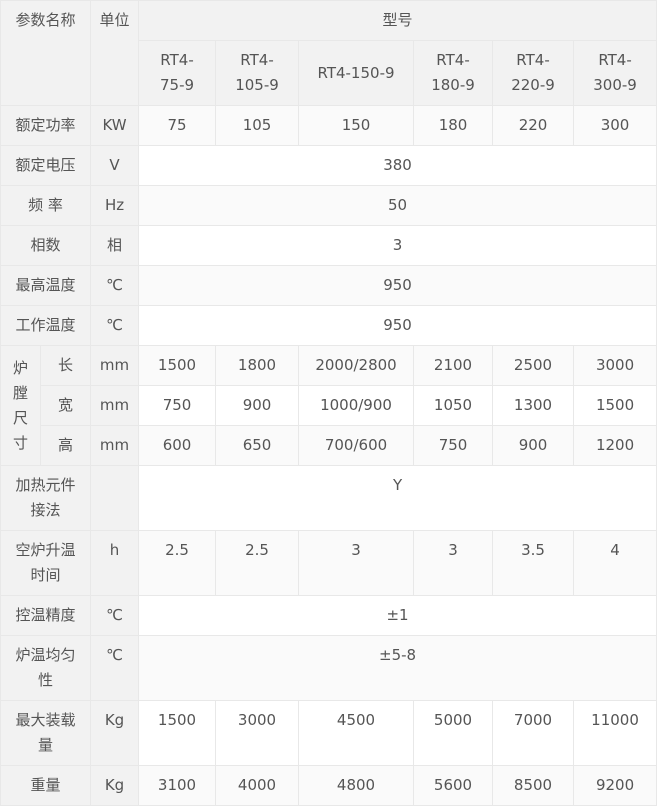  Describe the element at coordinates (177, 785) in the screenshot. I see `value-cell: 3100` at that location.